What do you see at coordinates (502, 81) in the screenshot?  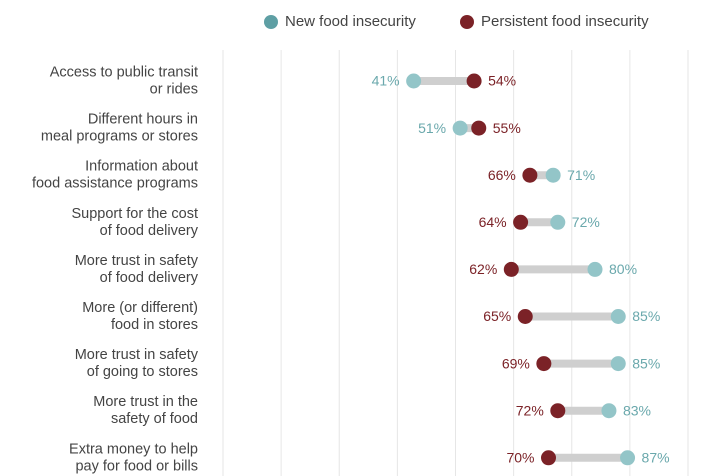 I see `value-label: 54%` at bounding box center [502, 81].